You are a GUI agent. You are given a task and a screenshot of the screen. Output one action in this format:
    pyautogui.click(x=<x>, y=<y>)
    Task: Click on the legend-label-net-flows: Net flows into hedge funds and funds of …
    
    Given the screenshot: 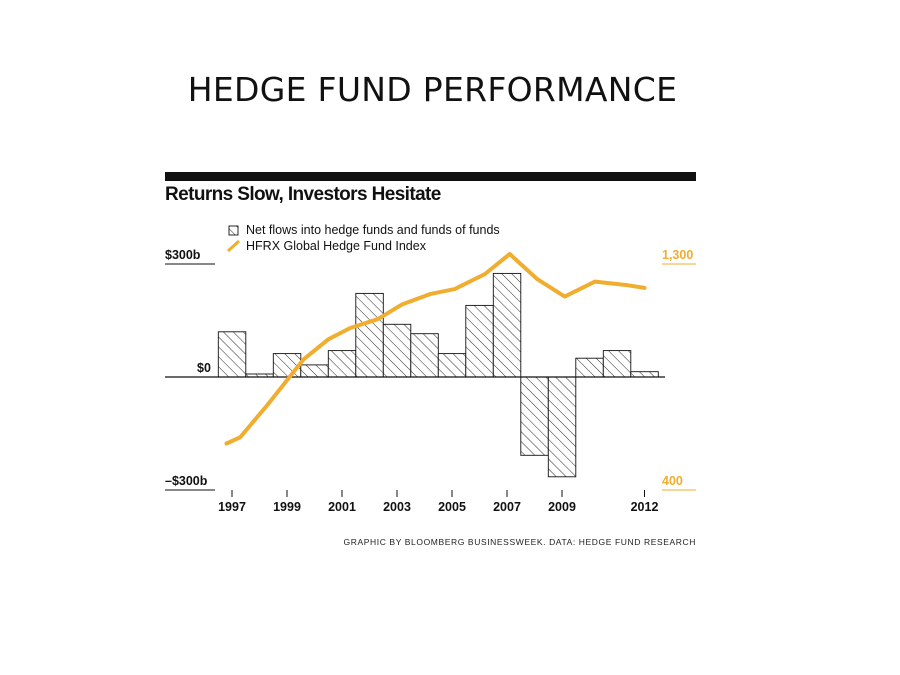 What is the action you would take?
    pyautogui.click(x=373, y=230)
    